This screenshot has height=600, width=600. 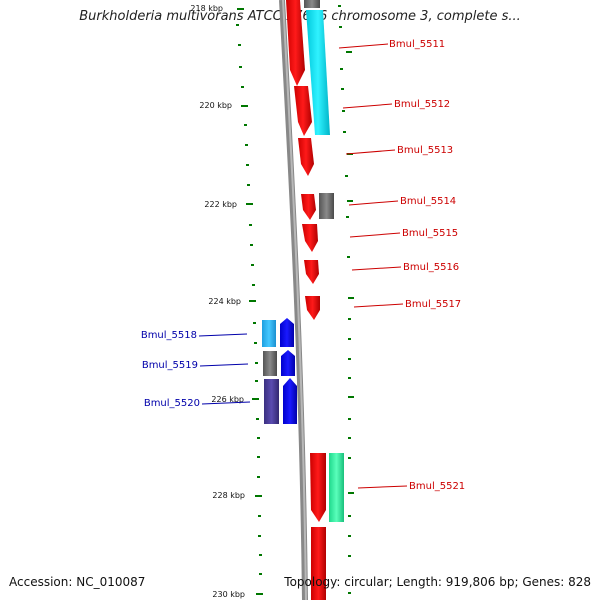 I want to click on tick-label: 220 kbp, so click(x=215, y=105).